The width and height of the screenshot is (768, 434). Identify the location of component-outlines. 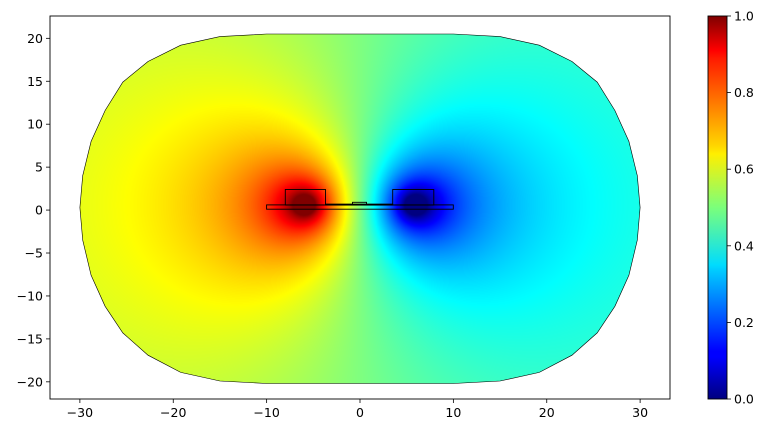
(360, 199).